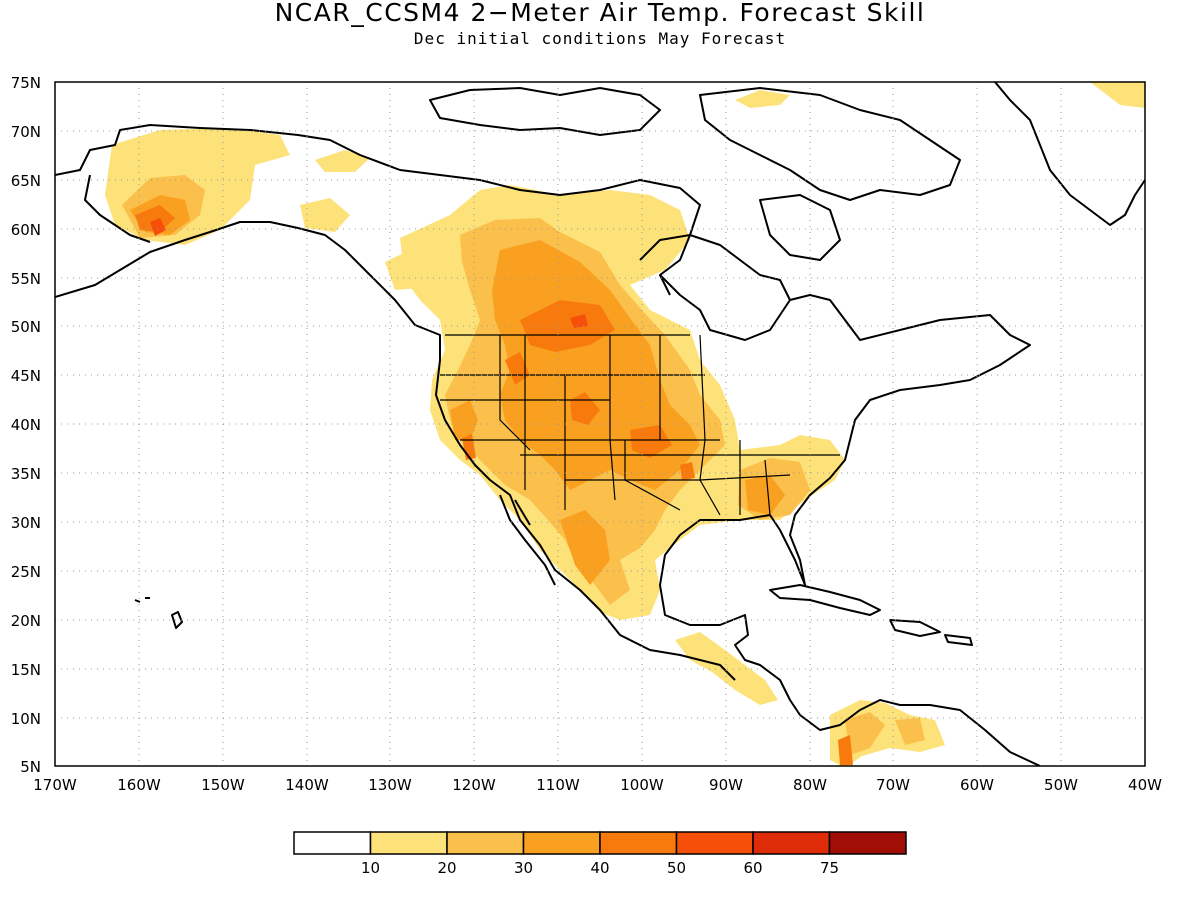  I want to click on lat-label: 55N, so click(26, 279).